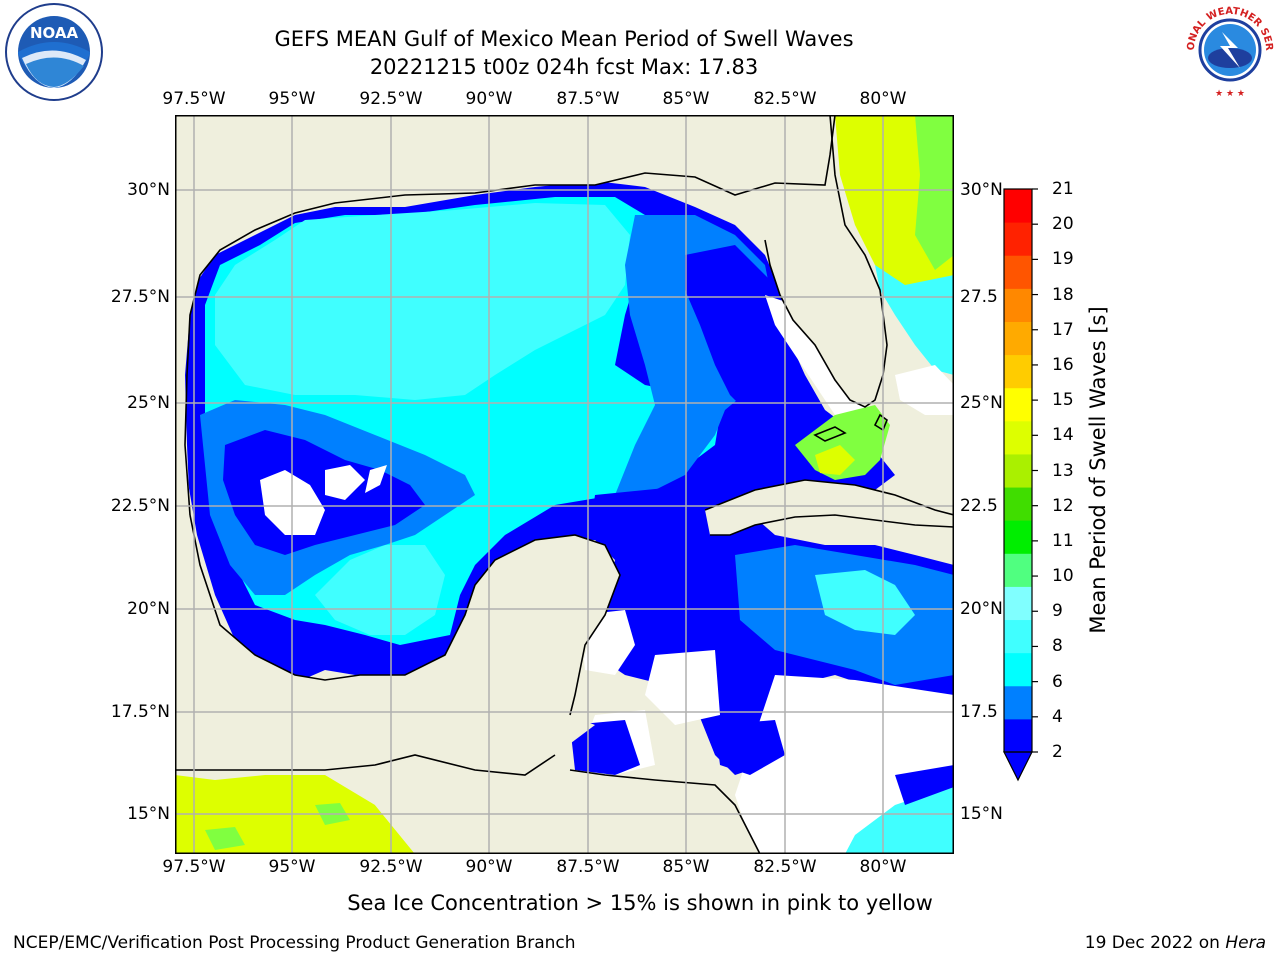 This screenshot has width=1280, height=960. I want to click on lon-label-top: 85°W, so click(686, 99).